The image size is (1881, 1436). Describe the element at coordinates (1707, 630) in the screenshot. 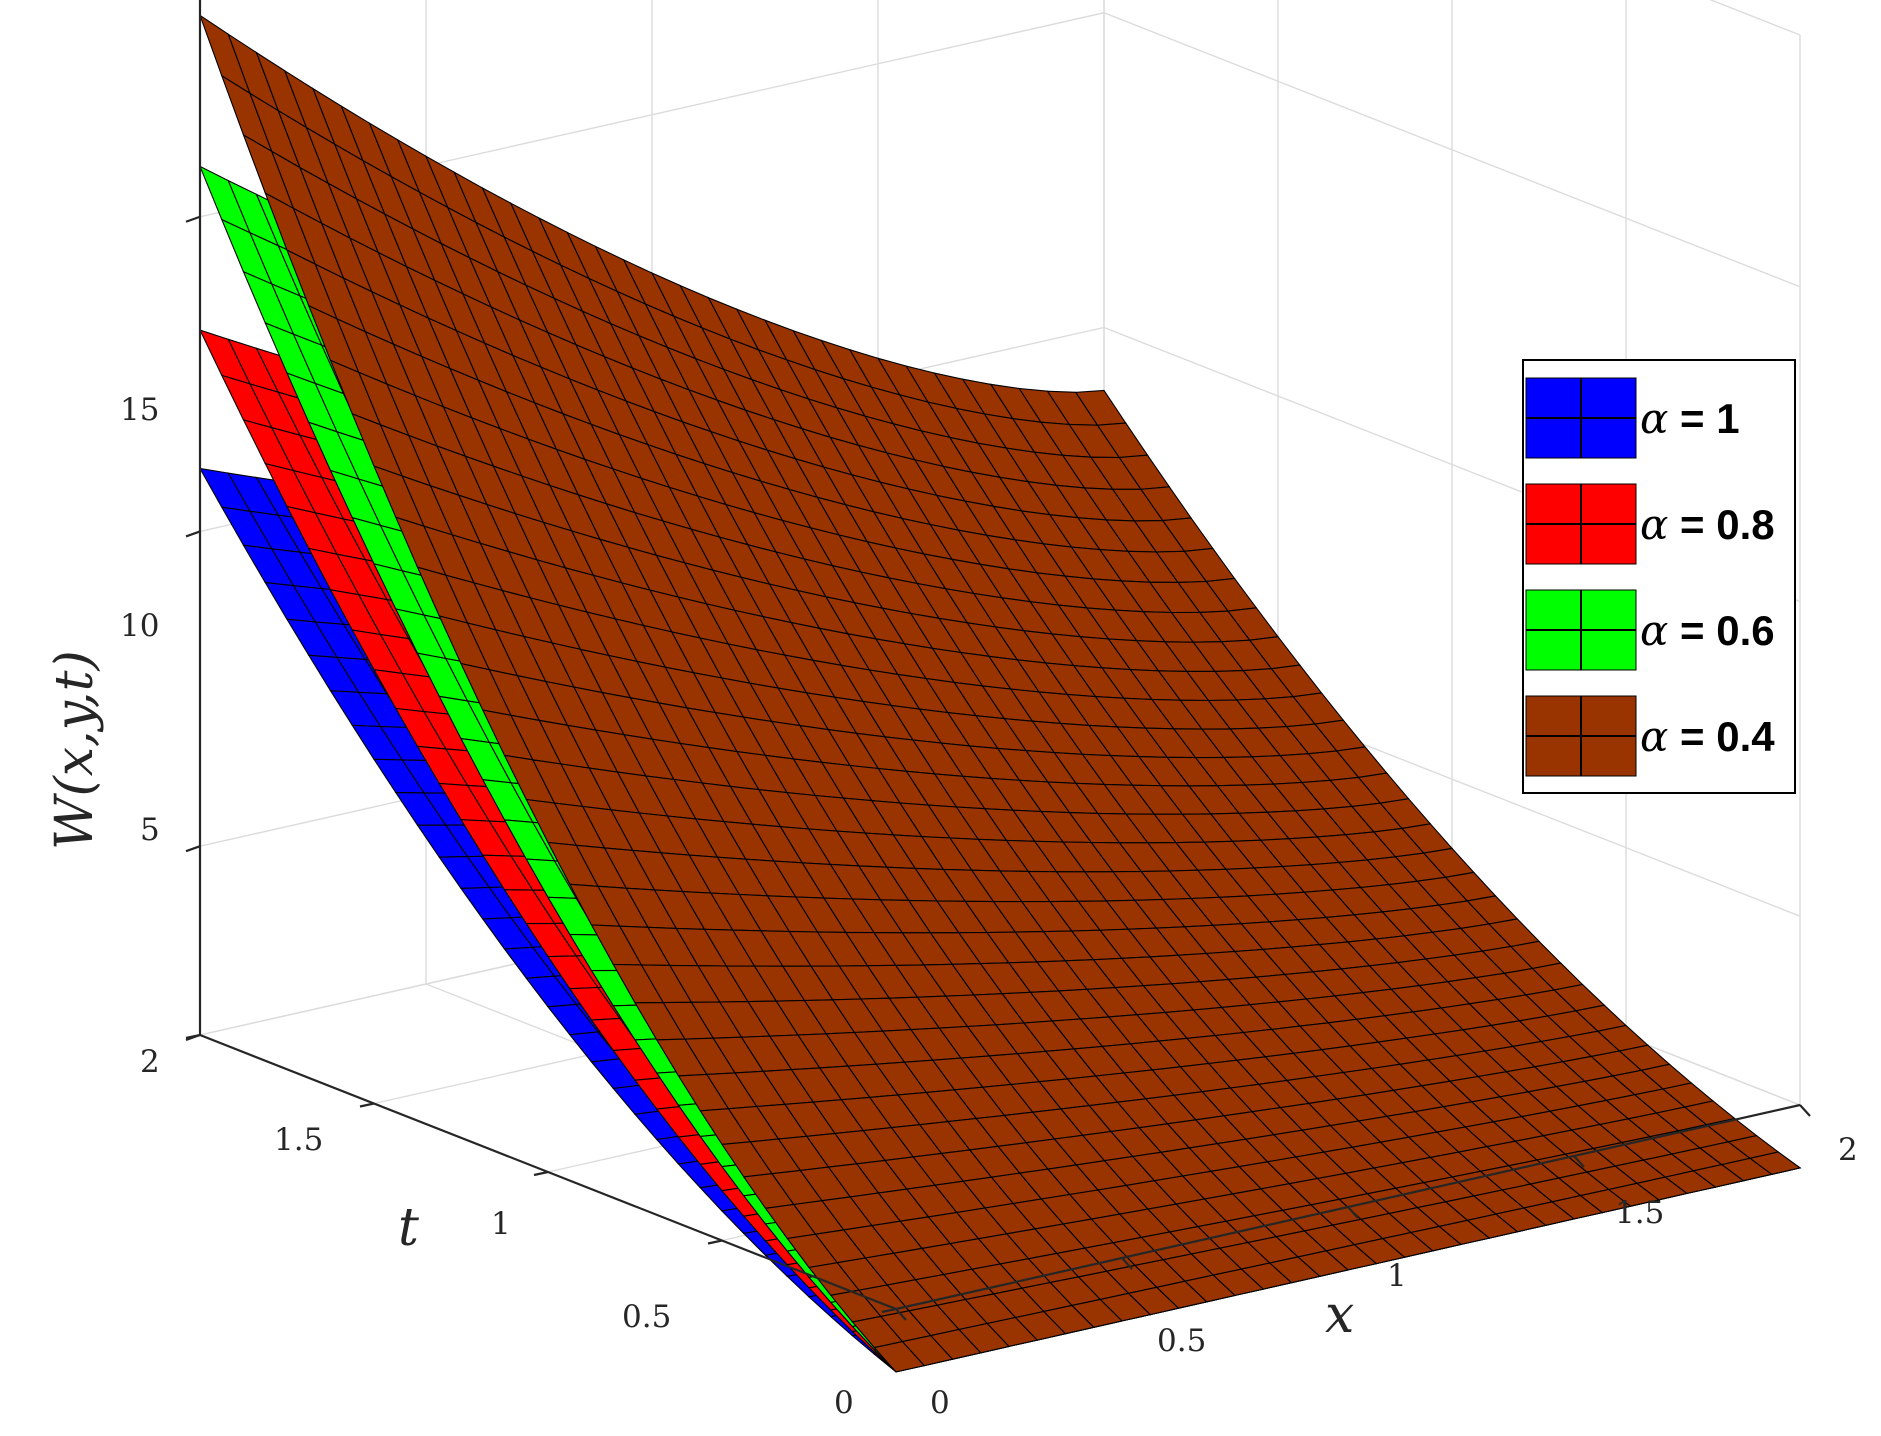

I see `legend-label: α = 0.6` at that location.